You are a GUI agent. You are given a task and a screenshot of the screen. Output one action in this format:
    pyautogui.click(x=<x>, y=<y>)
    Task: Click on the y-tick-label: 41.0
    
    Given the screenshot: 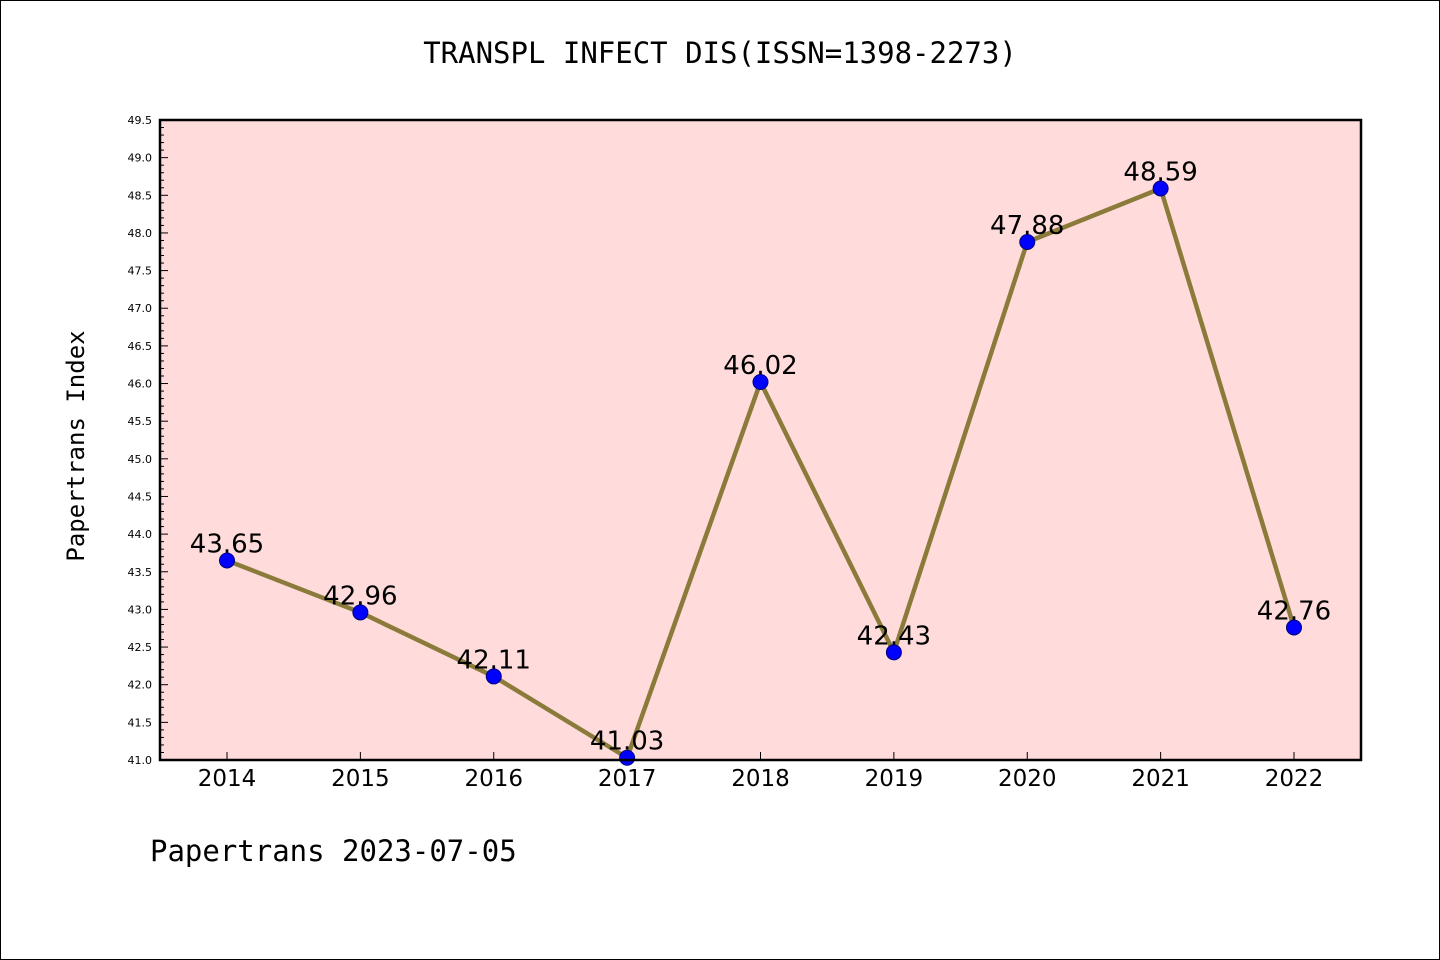 What is the action you would take?
    pyautogui.click(x=140, y=760)
    